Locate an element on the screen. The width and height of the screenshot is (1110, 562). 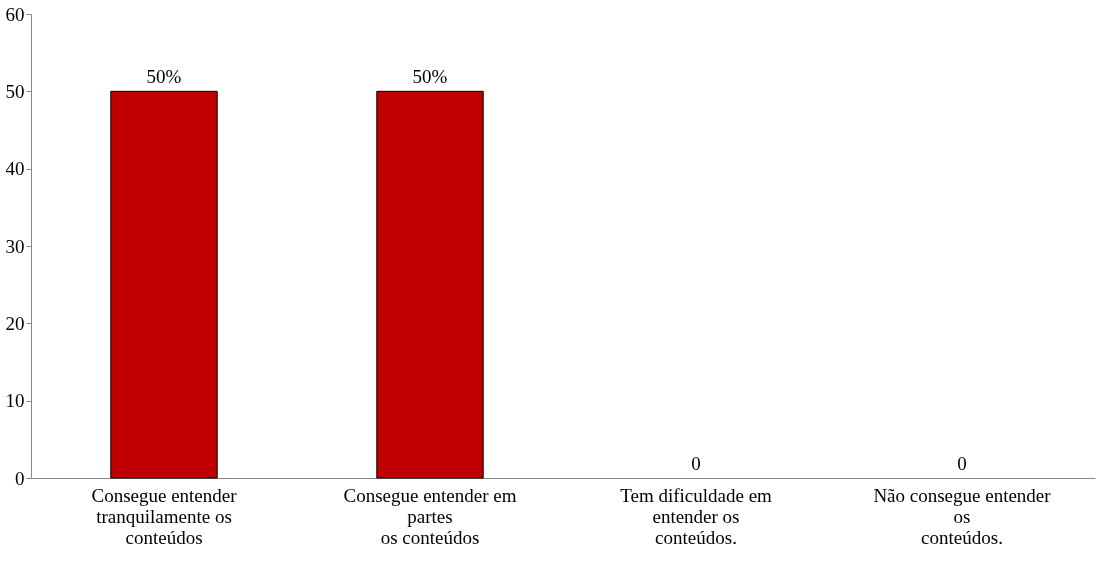
x-tick-label: Não consegue entender os conteúdos. is located at coordinates (962, 516).